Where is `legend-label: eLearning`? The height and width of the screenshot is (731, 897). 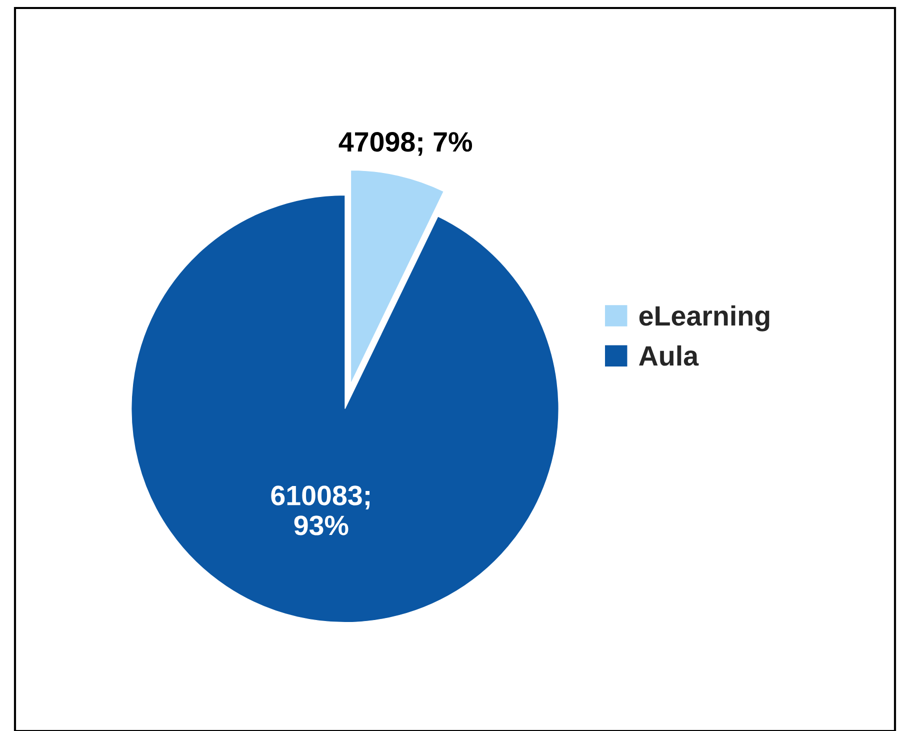
legend-label: eLearning is located at coordinates (704, 318).